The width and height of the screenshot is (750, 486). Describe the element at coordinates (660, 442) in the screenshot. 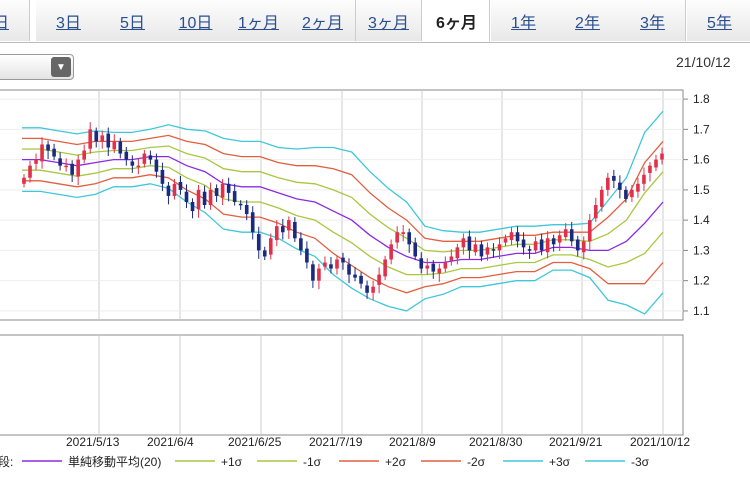

I see `x-tick-label: 2021/10/12` at that location.